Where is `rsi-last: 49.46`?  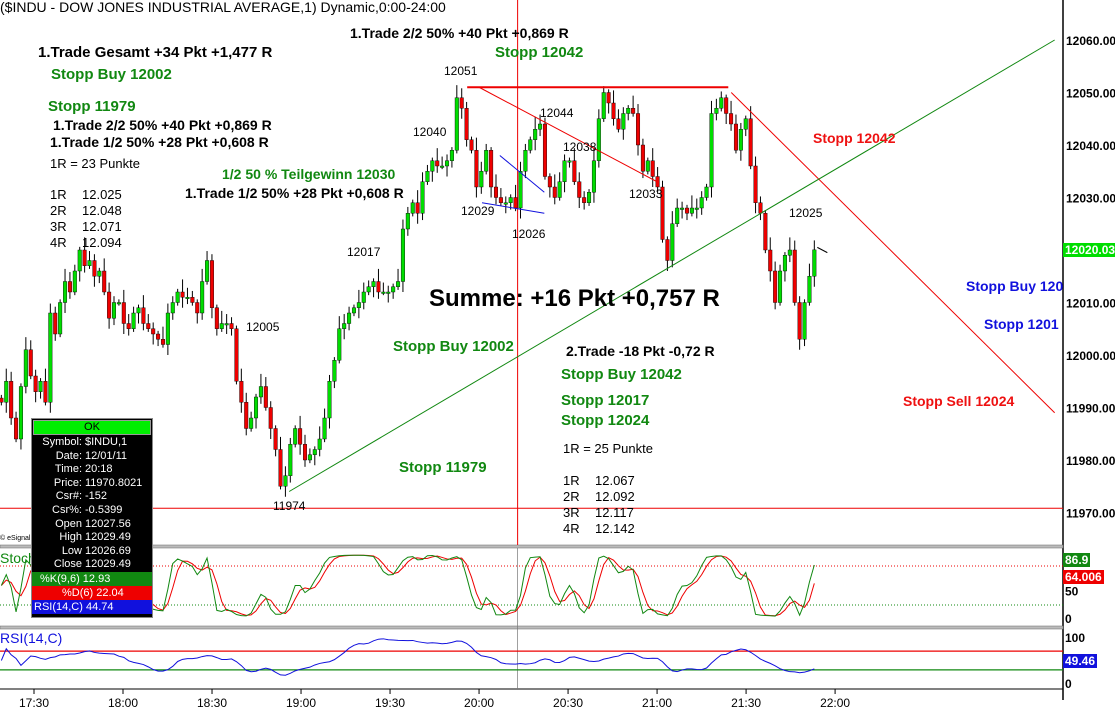 rsi-last: 49.46 is located at coordinates (1080, 661).